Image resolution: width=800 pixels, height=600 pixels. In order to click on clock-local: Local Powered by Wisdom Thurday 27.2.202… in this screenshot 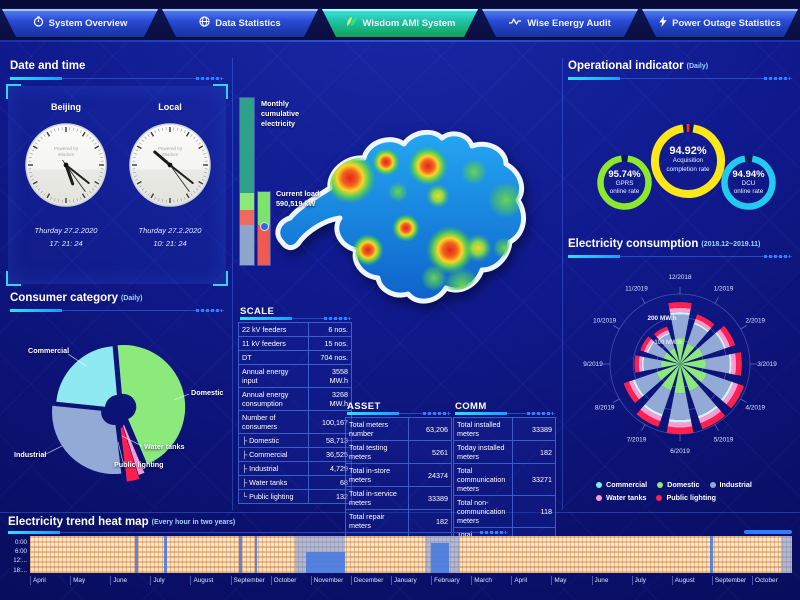, I will do `click(170, 176)`.